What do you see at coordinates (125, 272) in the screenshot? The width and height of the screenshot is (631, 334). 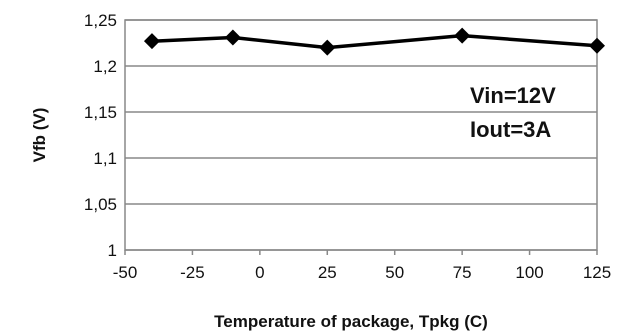 I see `x-tick-label: -50` at bounding box center [125, 272].